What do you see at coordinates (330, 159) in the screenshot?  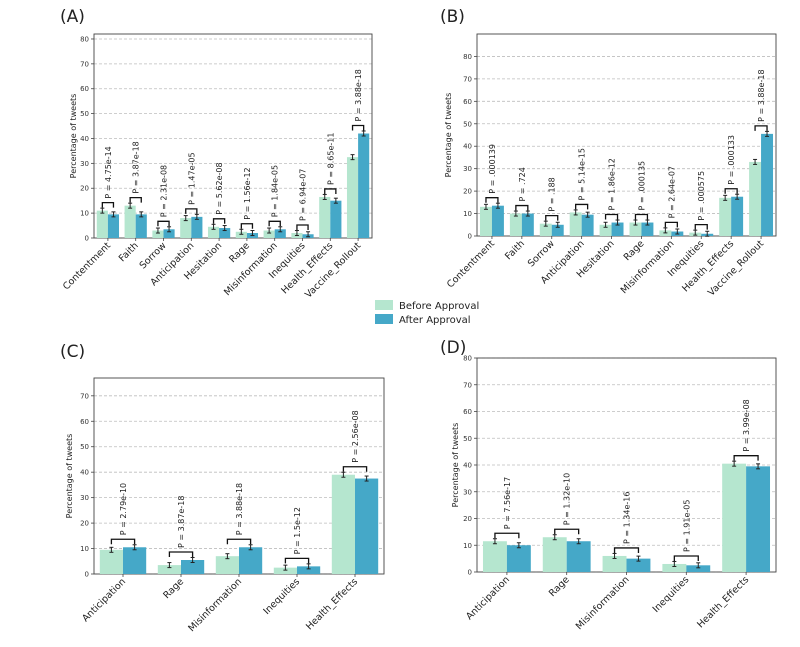 I see `p-value-label: P = 8.65e-11` at bounding box center [330, 159].